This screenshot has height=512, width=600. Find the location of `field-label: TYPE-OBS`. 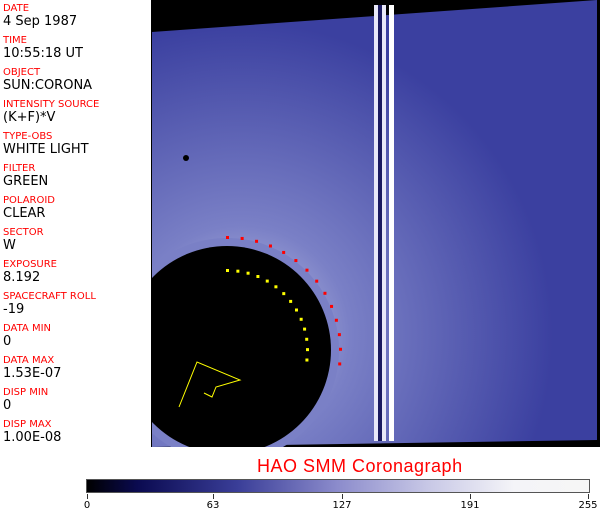

field-label: TYPE-OBS is located at coordinates (28, 136).